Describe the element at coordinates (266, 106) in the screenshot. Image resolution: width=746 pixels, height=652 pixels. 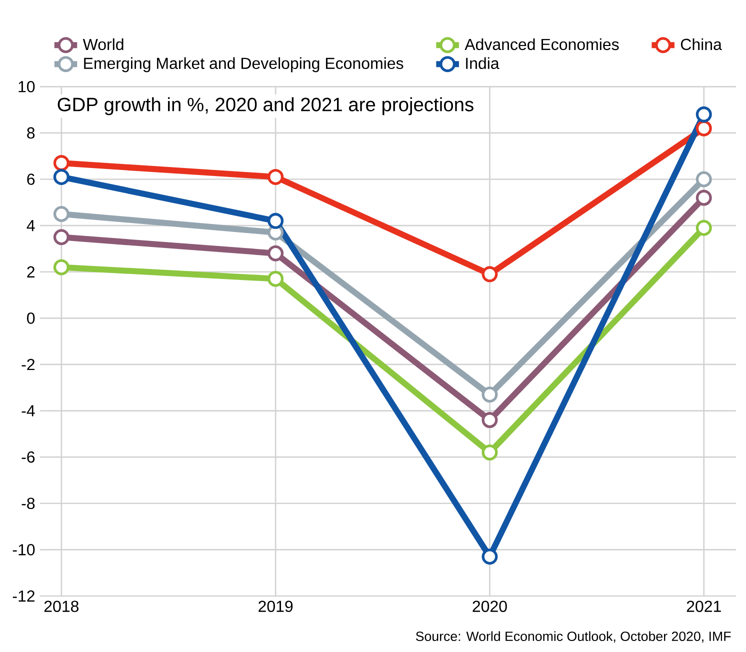
I see `annotation: GDP growth in %, 2020 and 2021 are projections` at that location.